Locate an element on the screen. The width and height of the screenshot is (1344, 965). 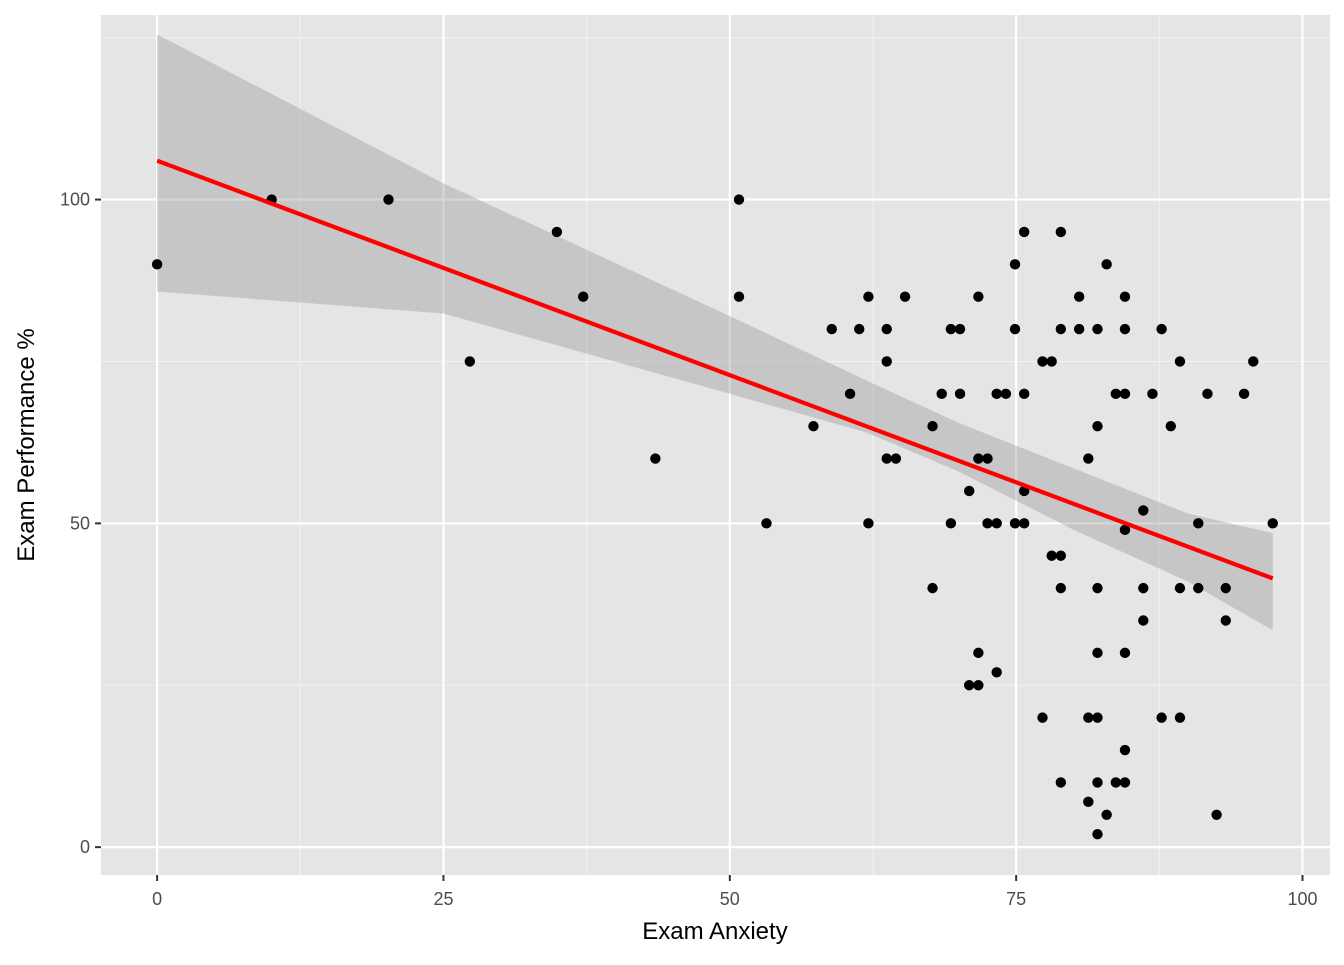
x-tick-label: 0 is located at coordinates (157, 899).